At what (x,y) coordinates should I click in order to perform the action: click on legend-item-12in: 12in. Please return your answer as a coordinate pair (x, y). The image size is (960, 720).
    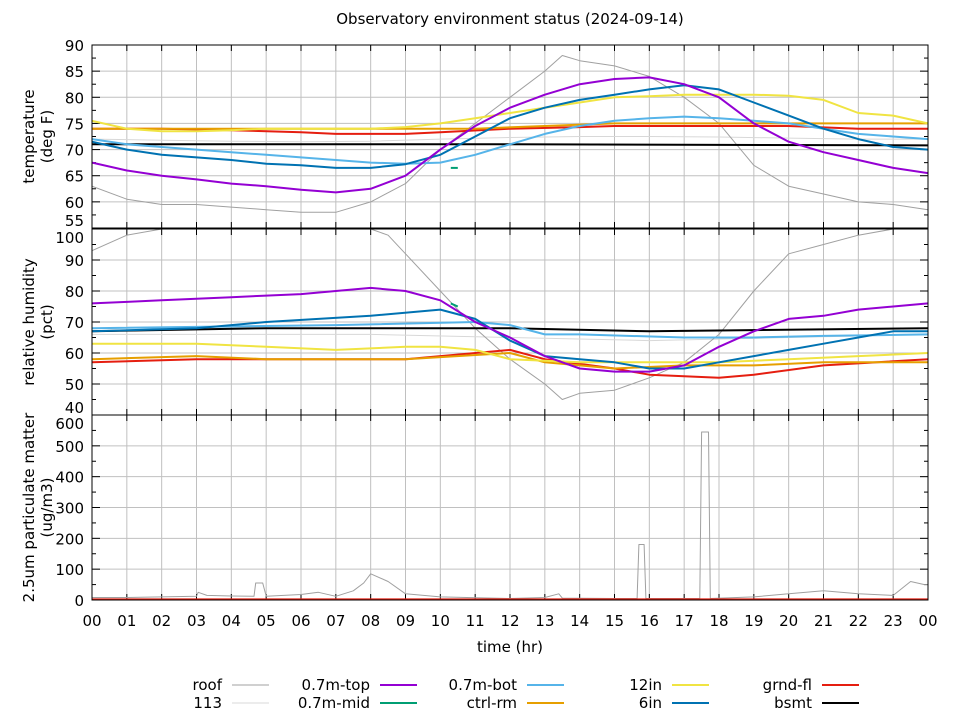
    Looking at the image, I should click on (669, 685).